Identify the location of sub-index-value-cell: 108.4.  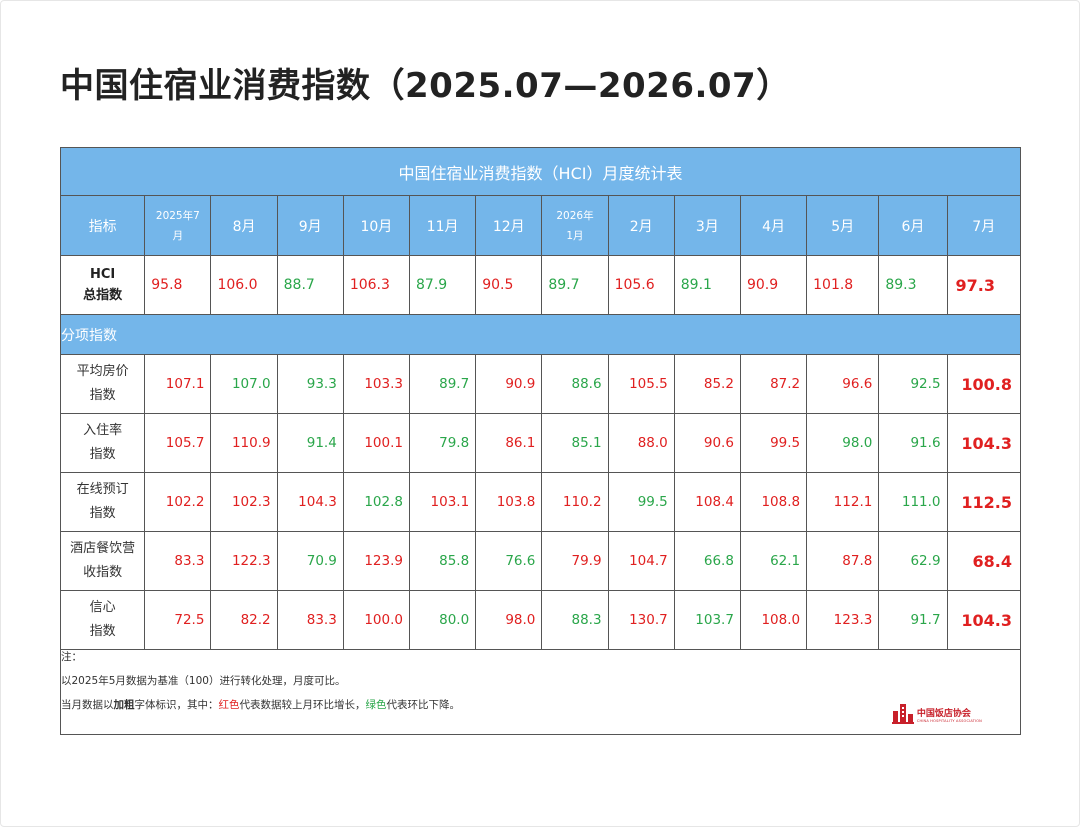
(707, 502).